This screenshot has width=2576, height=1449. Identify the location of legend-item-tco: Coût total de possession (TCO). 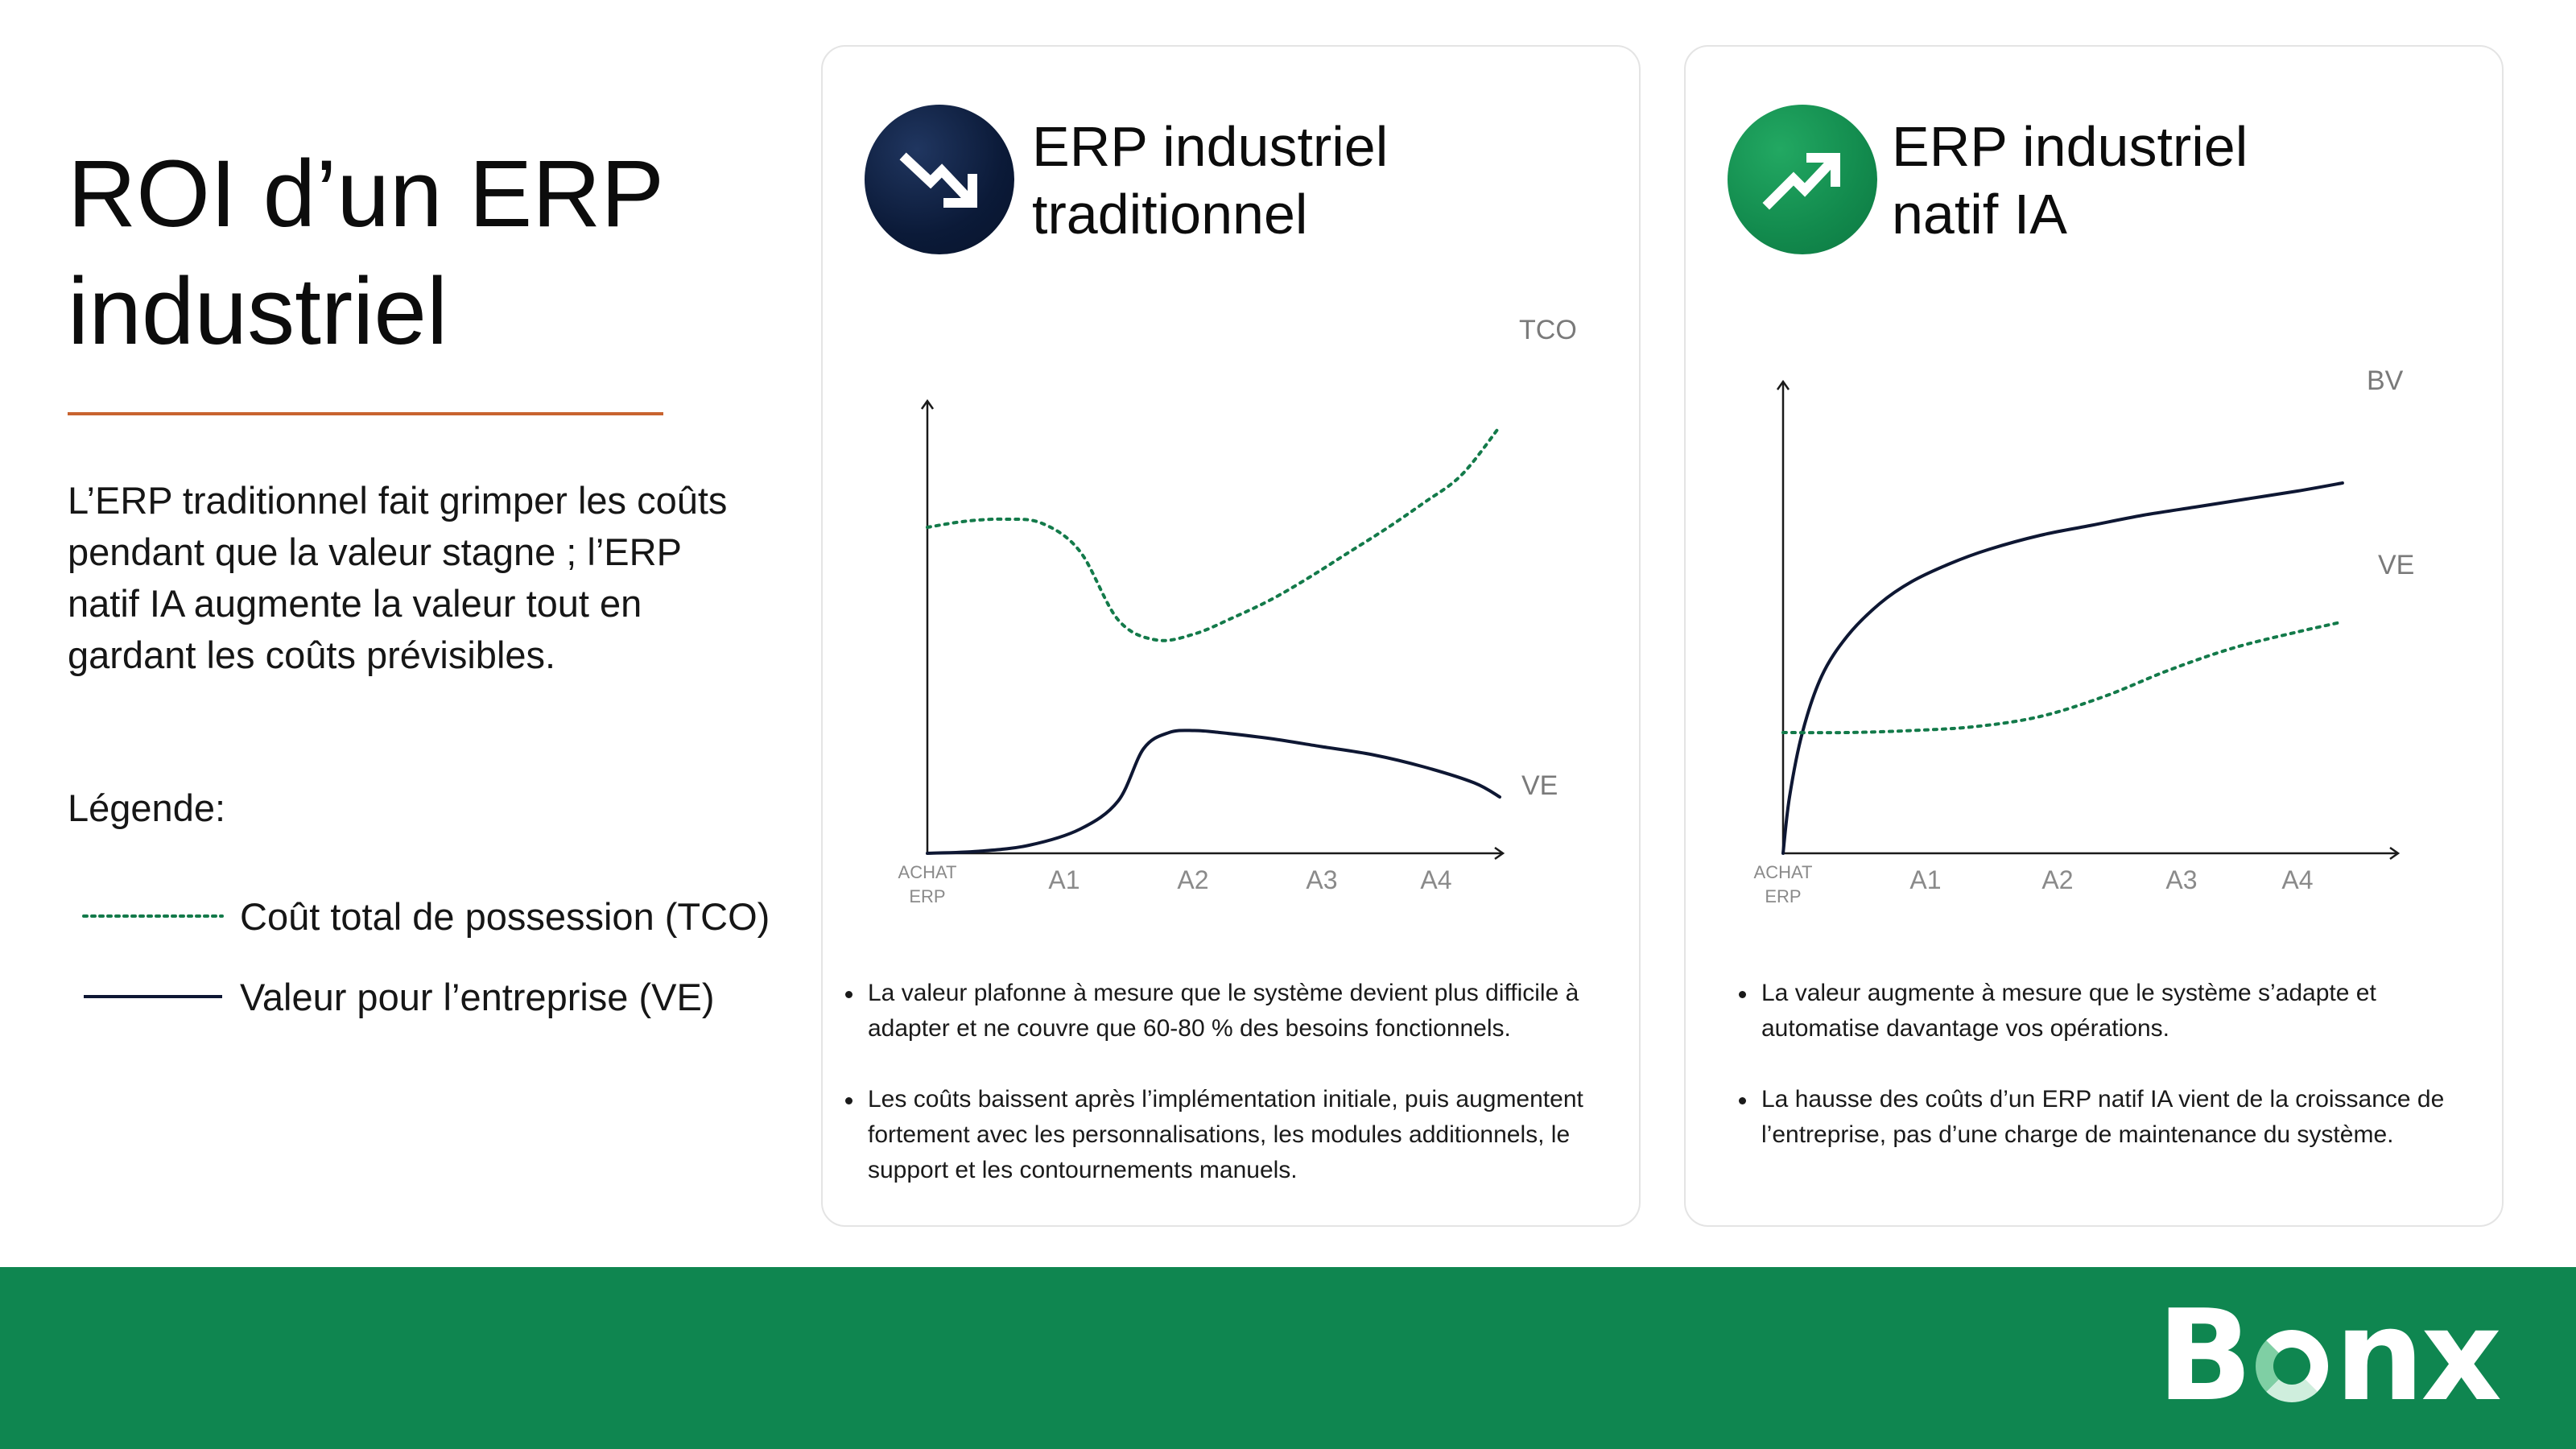
(425, 916).